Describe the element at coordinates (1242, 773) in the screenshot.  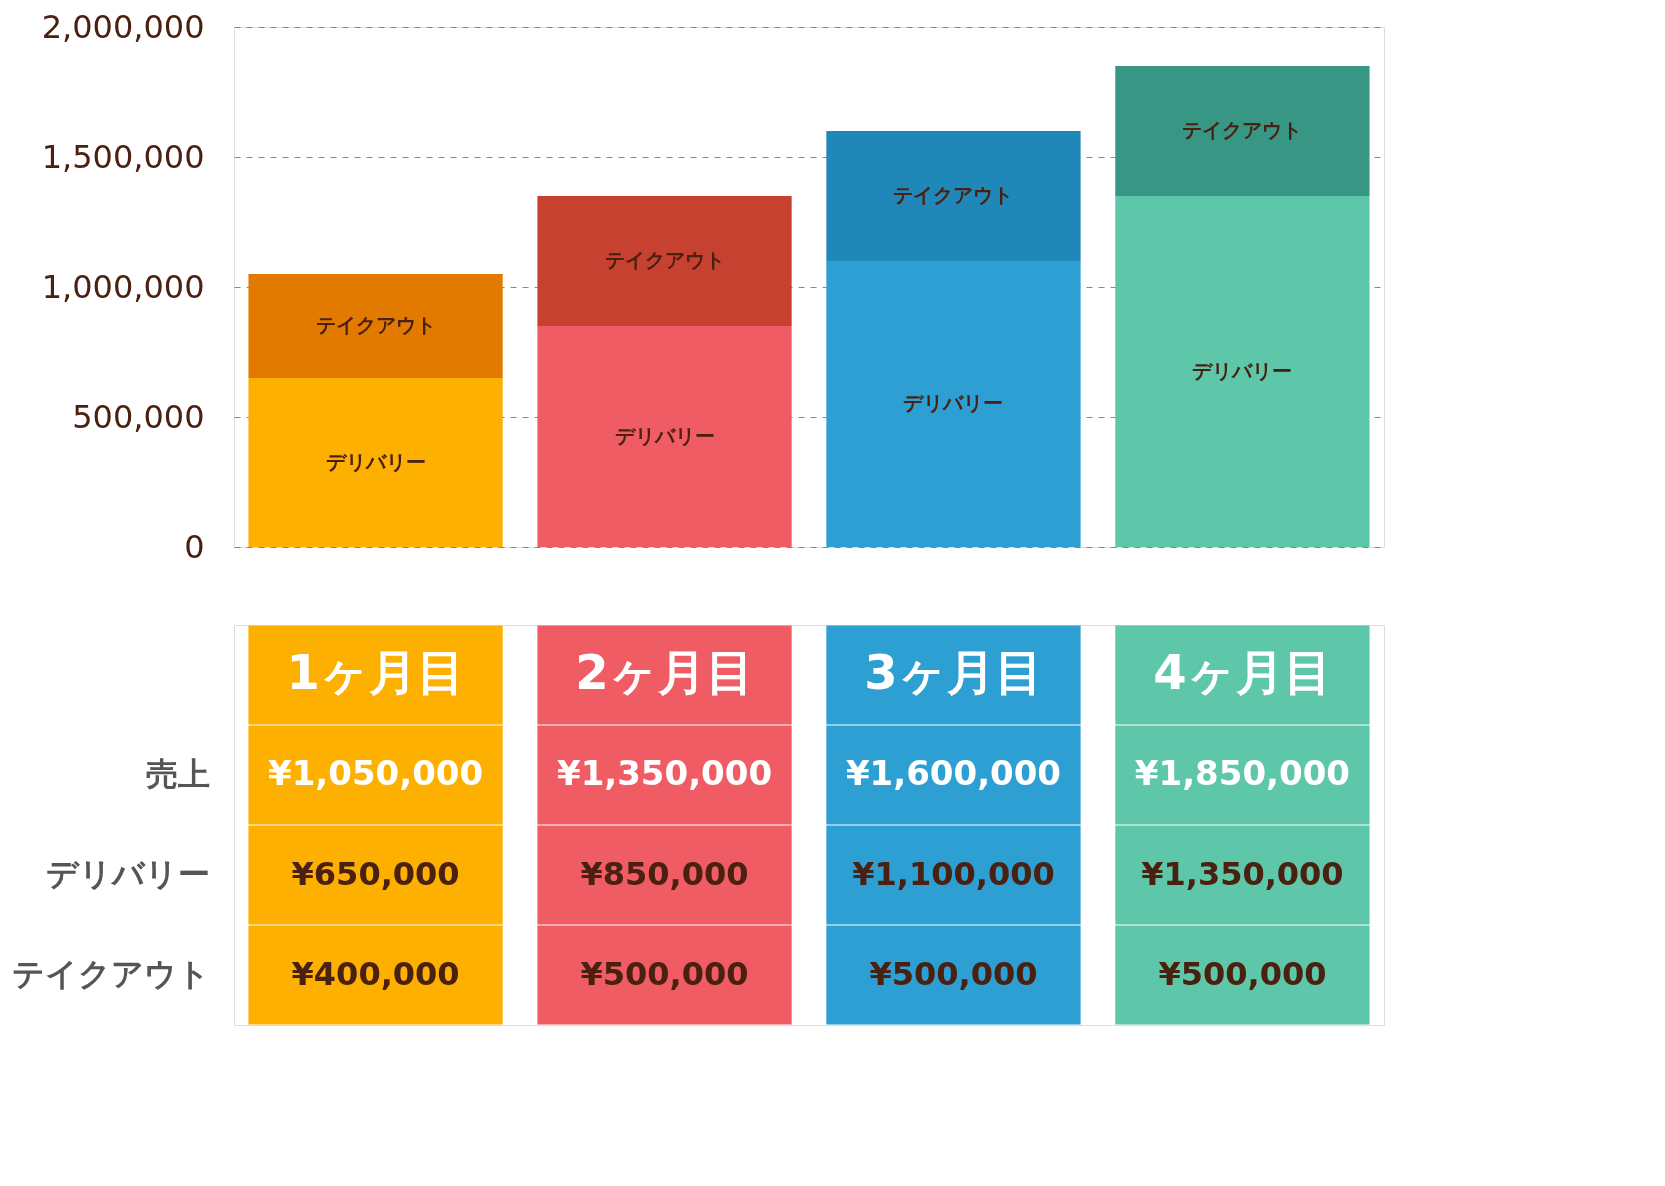
I see `text: ¥1,850,000` at that location.